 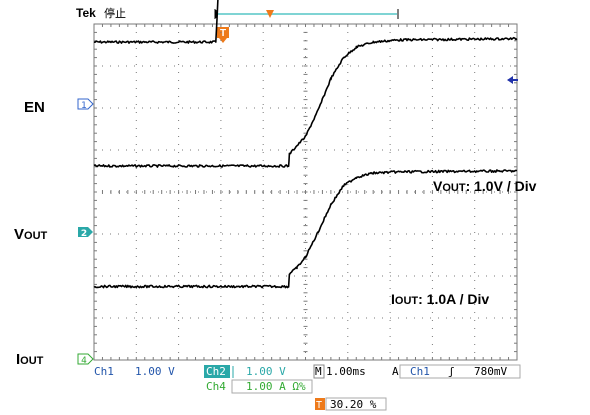 What do you see at coordinates (34, 107) in the screenshot?
I see `en-label: EN` at bounding box center [34, 107].